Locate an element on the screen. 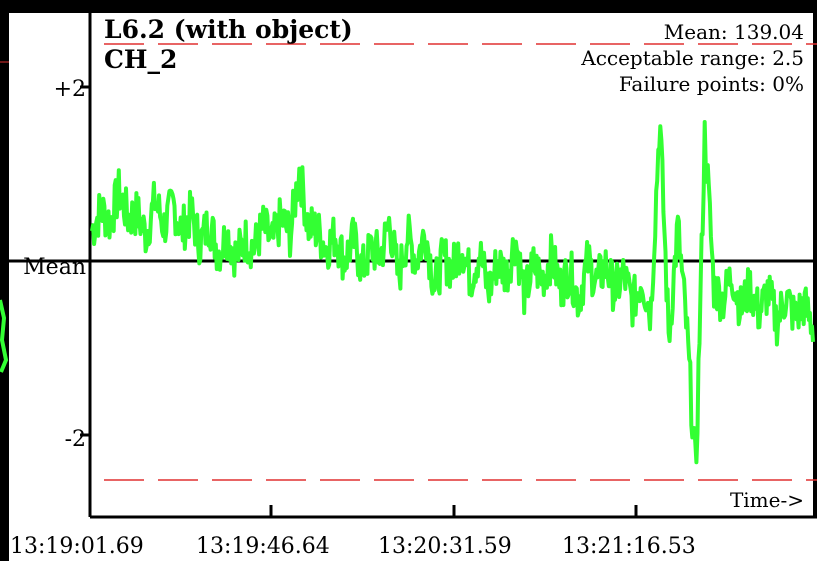  x-axis-label: Time-> is located at coordinates (766, 500).